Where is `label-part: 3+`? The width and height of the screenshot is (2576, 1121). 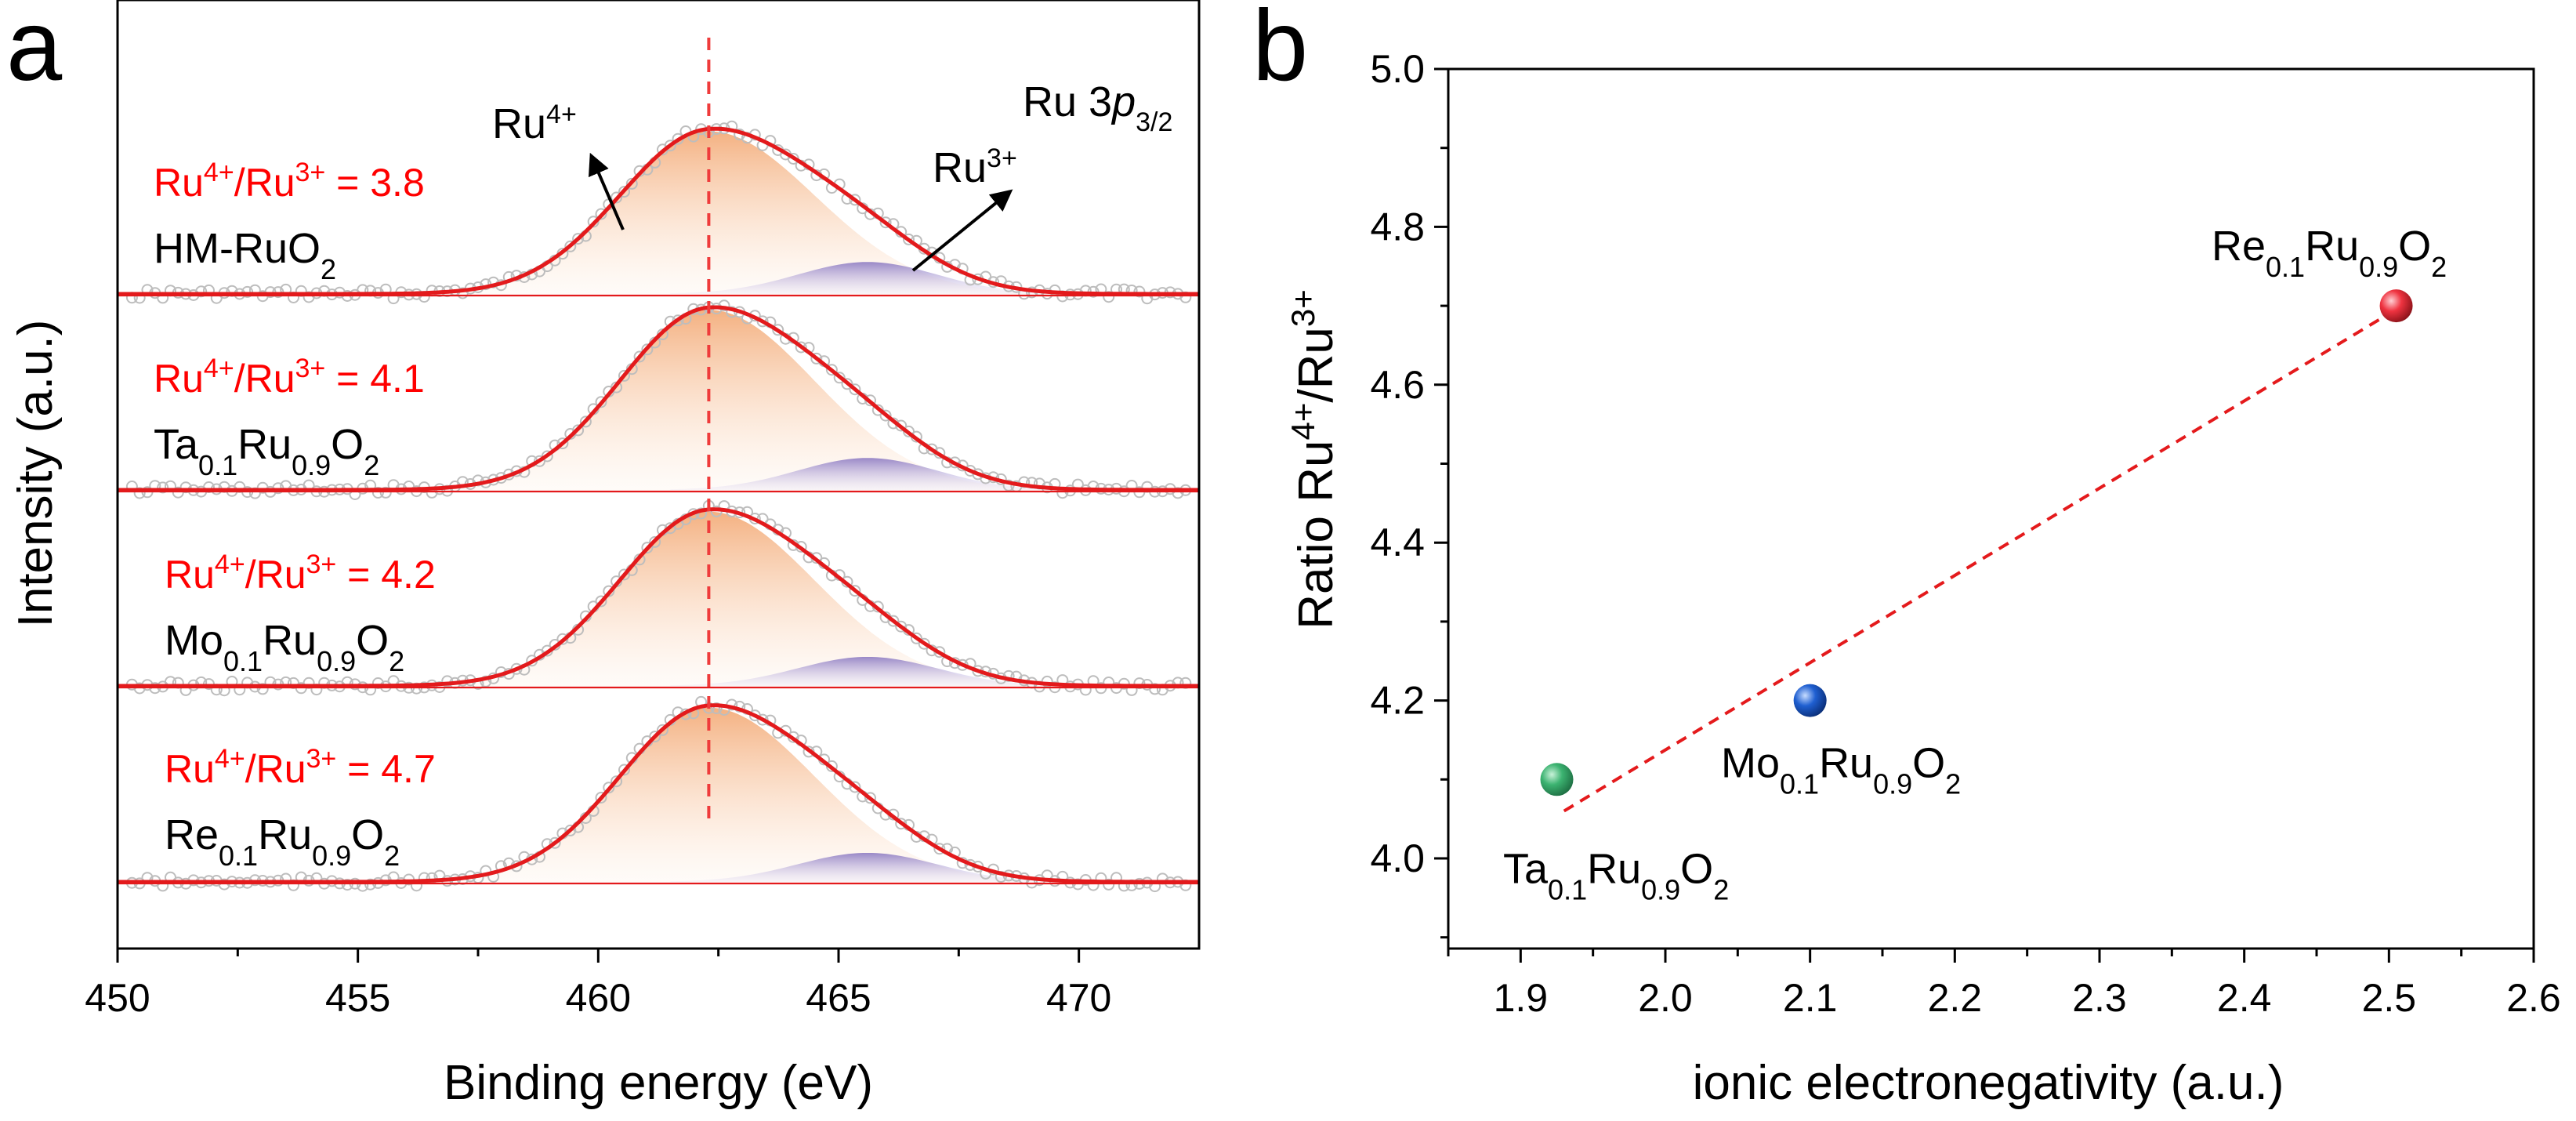 label-part: 3+ is located at coordinates (1302, 308).